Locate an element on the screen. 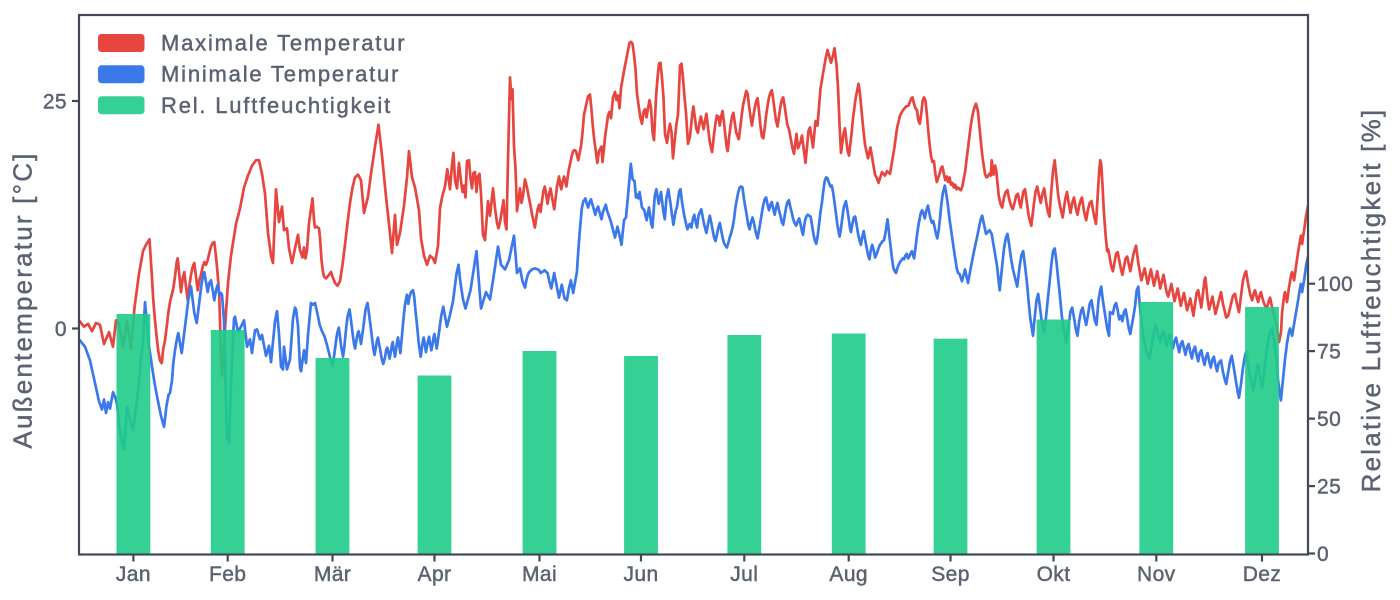 The height and width of the screenshot is (600, 1400). svg-text: Jun is located at coordinates (640, 574).